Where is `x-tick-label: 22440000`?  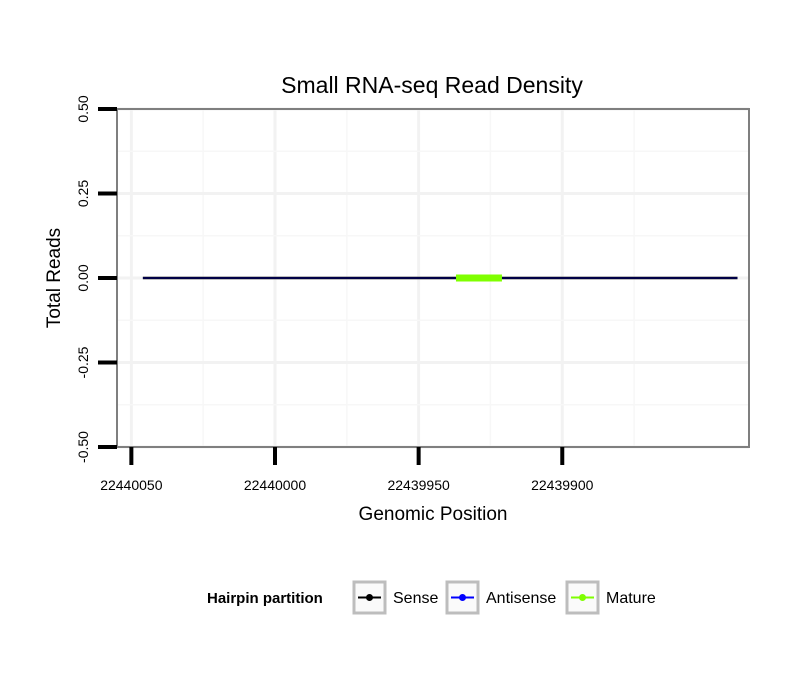
x-tick-label: 22440000 is located at coordinates (275, 485).